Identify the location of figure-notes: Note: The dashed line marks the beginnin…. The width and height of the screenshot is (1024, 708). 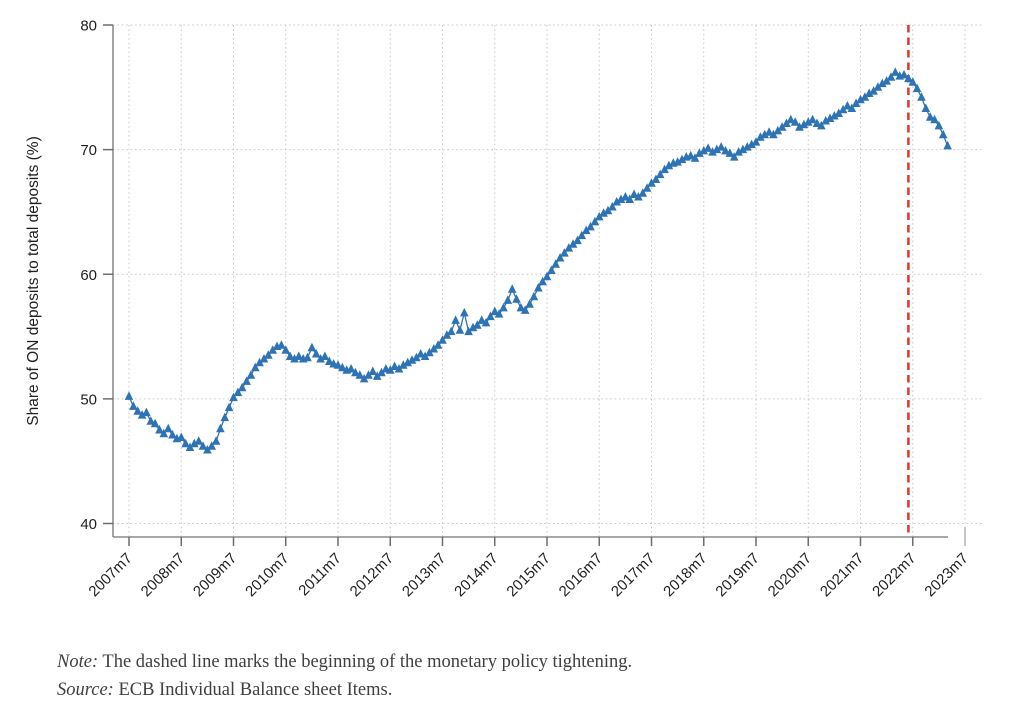
(540, 677).